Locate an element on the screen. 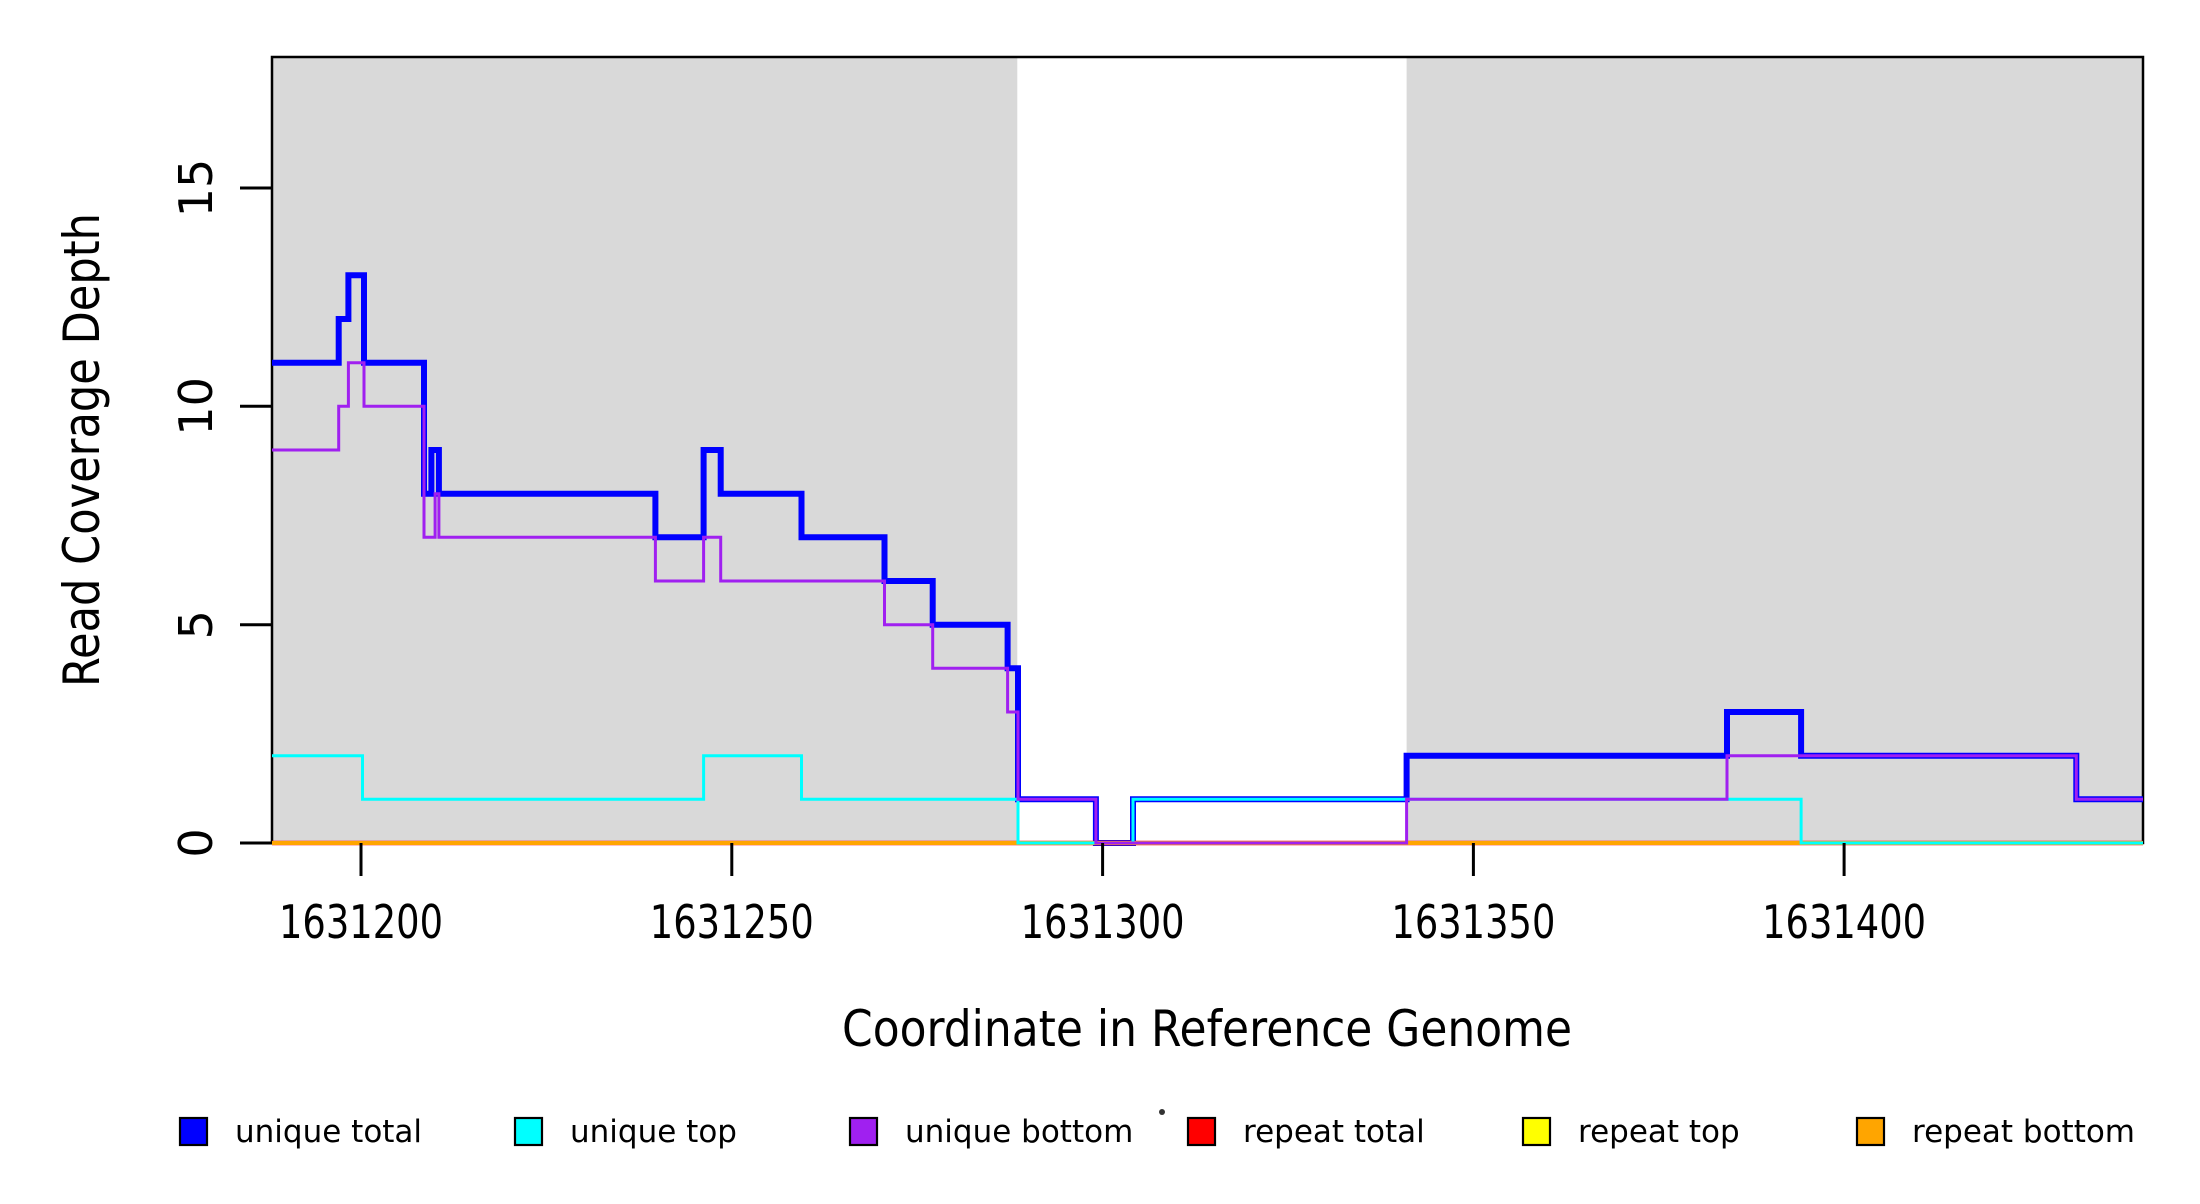  y-axis: 0 5 10 15 is located at coordinates (220, 508).